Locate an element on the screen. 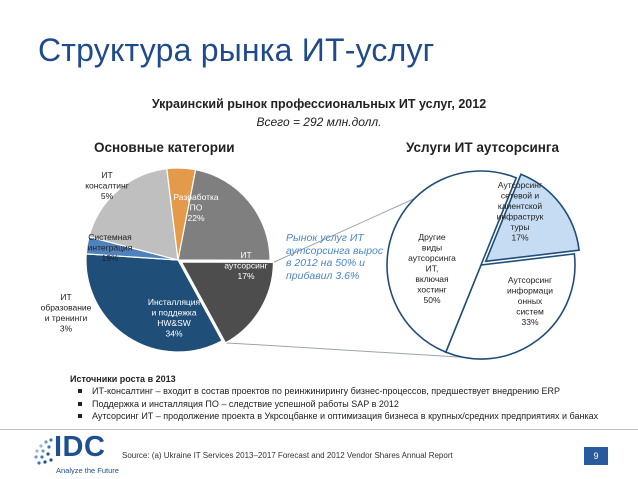 This screenshot has width=638, height=479. zoom-connector-line is located at coordinates (350, 350).